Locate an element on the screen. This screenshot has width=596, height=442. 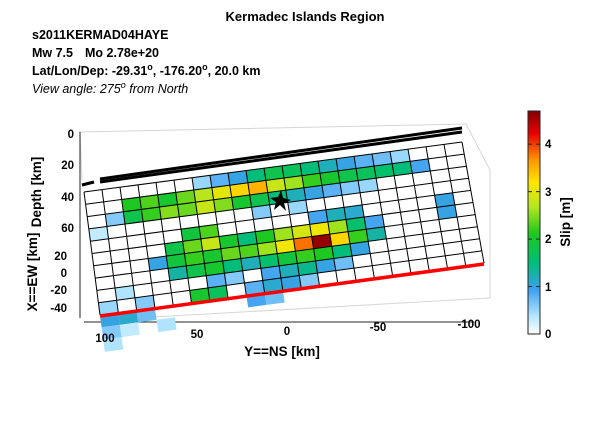
colorbar-tick-label: 1 is located at coordinates (548, 288).